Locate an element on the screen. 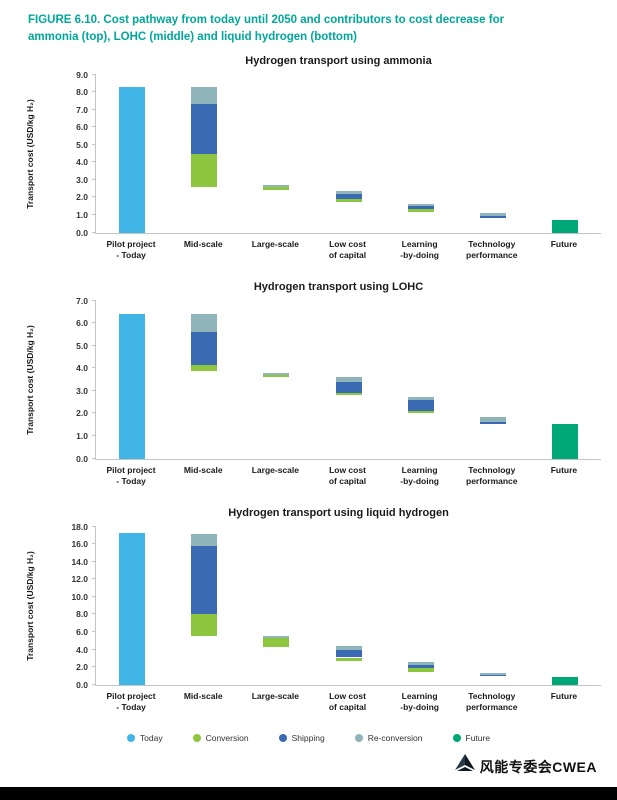  legend-item-today: Today is located at coordinates (144, 737).